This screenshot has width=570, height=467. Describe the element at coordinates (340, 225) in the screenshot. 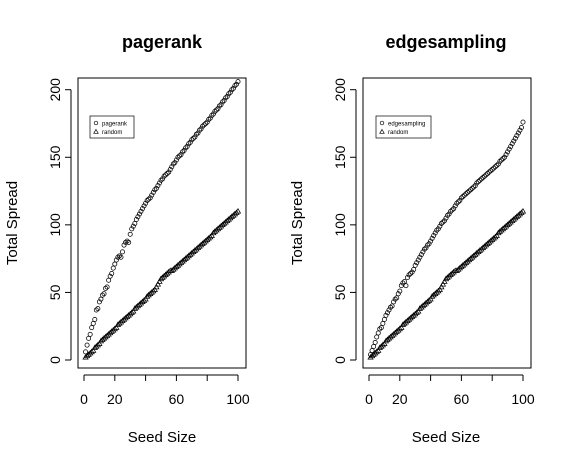

I see `y-tick-label: 100` at that location.